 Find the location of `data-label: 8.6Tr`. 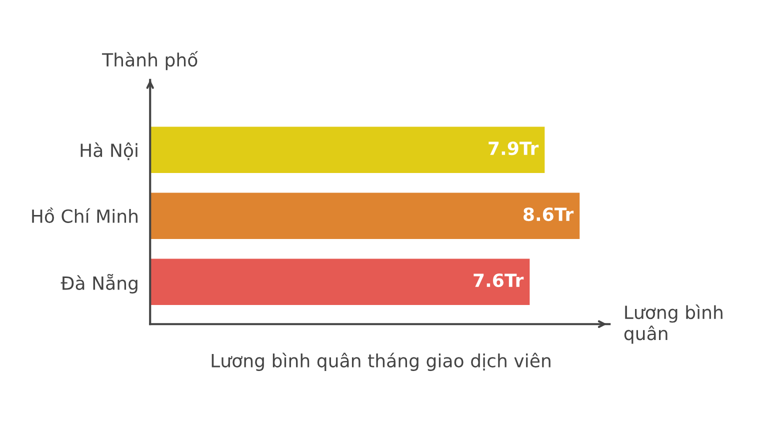

data-label: 8.6Tr is located at coordinates (549, 214).